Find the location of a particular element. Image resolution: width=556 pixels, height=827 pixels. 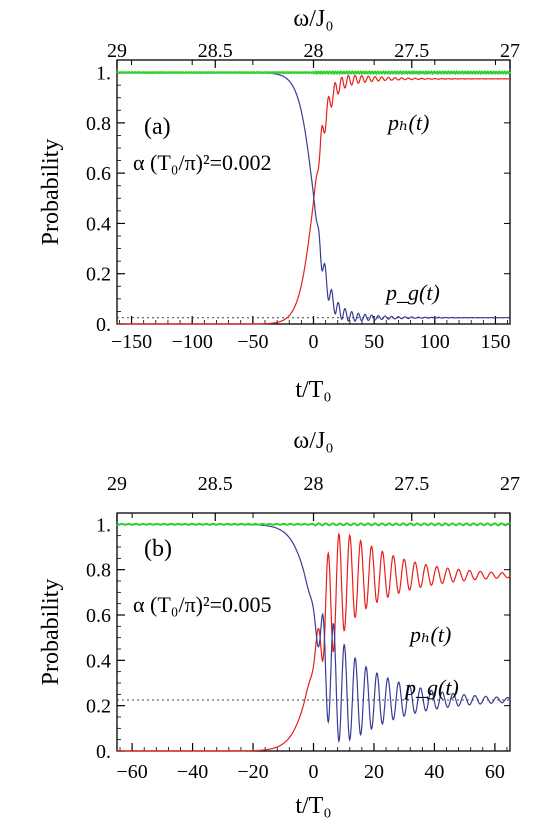

panel-label: (a) is located at coordinates (157, 127).